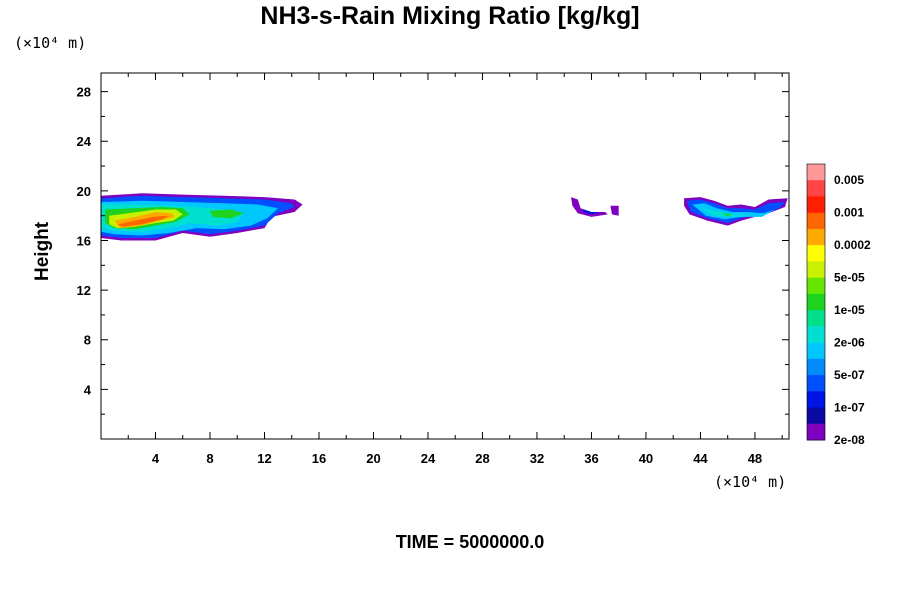 The height and width of the screenshot is (600, 900). What do you see at coordinates (849, 343) in the screenshot?
I see `colorbar-label: 2e-06` at bounding box center [849, 343].